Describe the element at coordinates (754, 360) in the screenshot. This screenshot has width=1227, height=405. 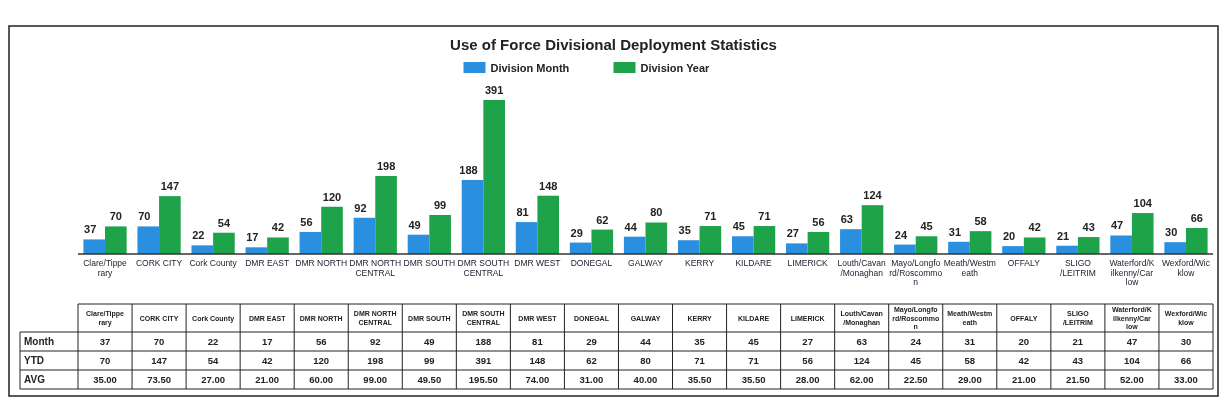
I see `data-label: 71` at that location.